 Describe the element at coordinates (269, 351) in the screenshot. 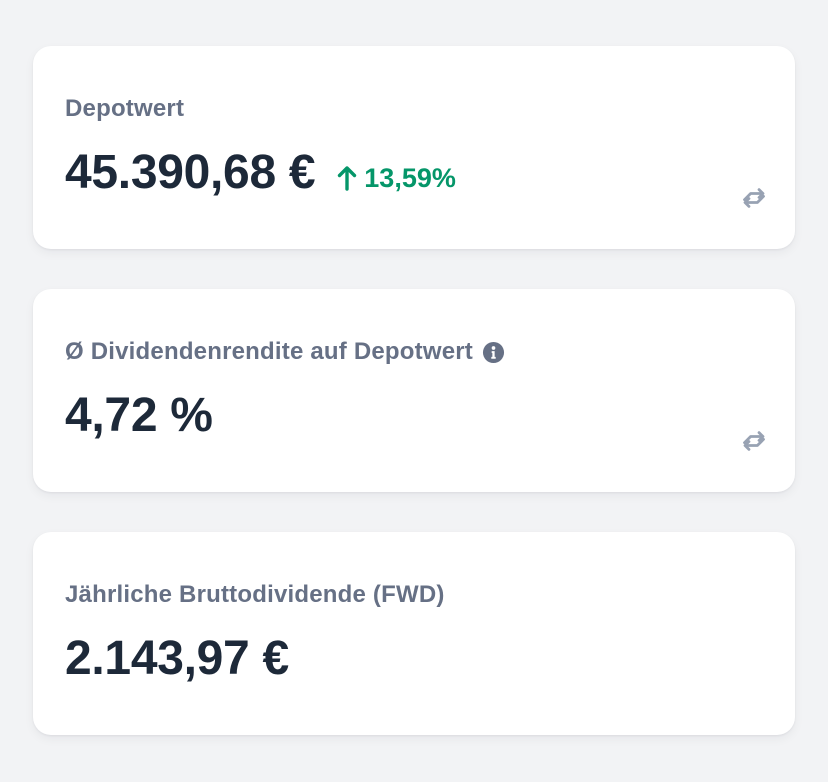

I see `card-label: Ø Dividendenrendite auf Depotwert` at that location.